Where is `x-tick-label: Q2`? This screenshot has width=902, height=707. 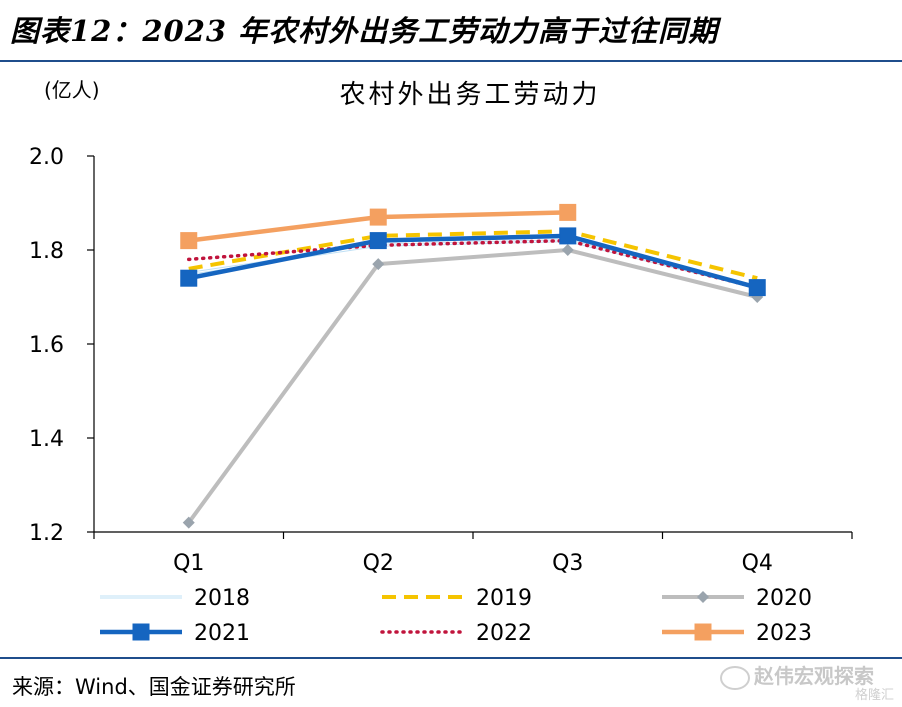
x-tick-label: Q2 is located at coordinates (378, 563).